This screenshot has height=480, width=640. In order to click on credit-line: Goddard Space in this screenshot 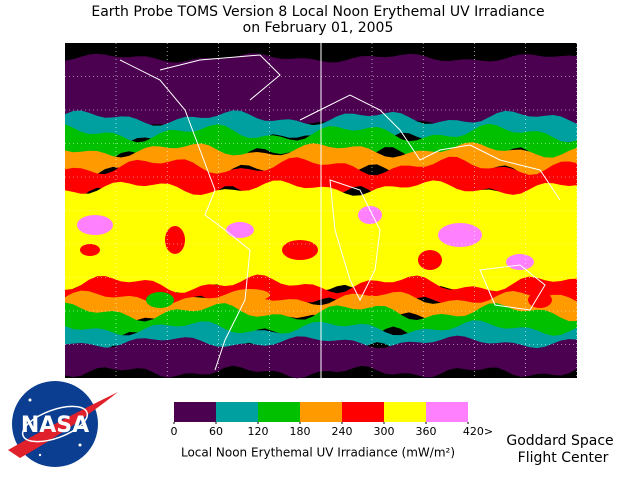, I will do `click(559, 441)`.